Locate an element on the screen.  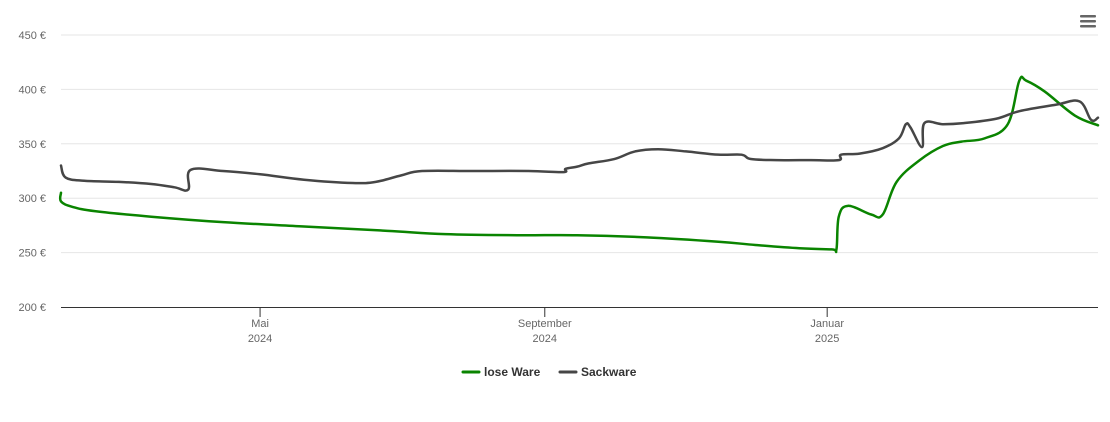
legend-label: lose Ware is located at coordinates (512, 372).